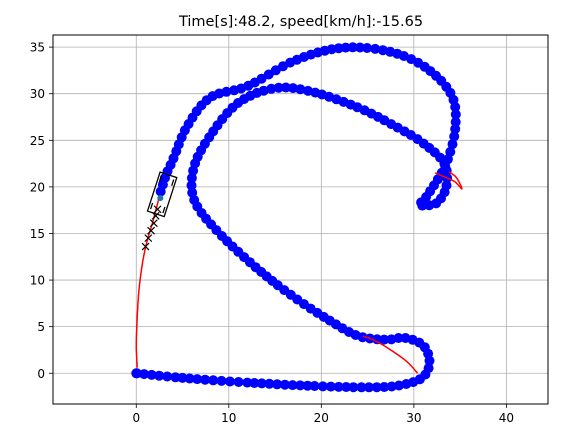 This screenshot has width=574, height=436. Describe the element at coordinates (37, 141) in the screenshot. I see `y-tick-label: 25` at that location.